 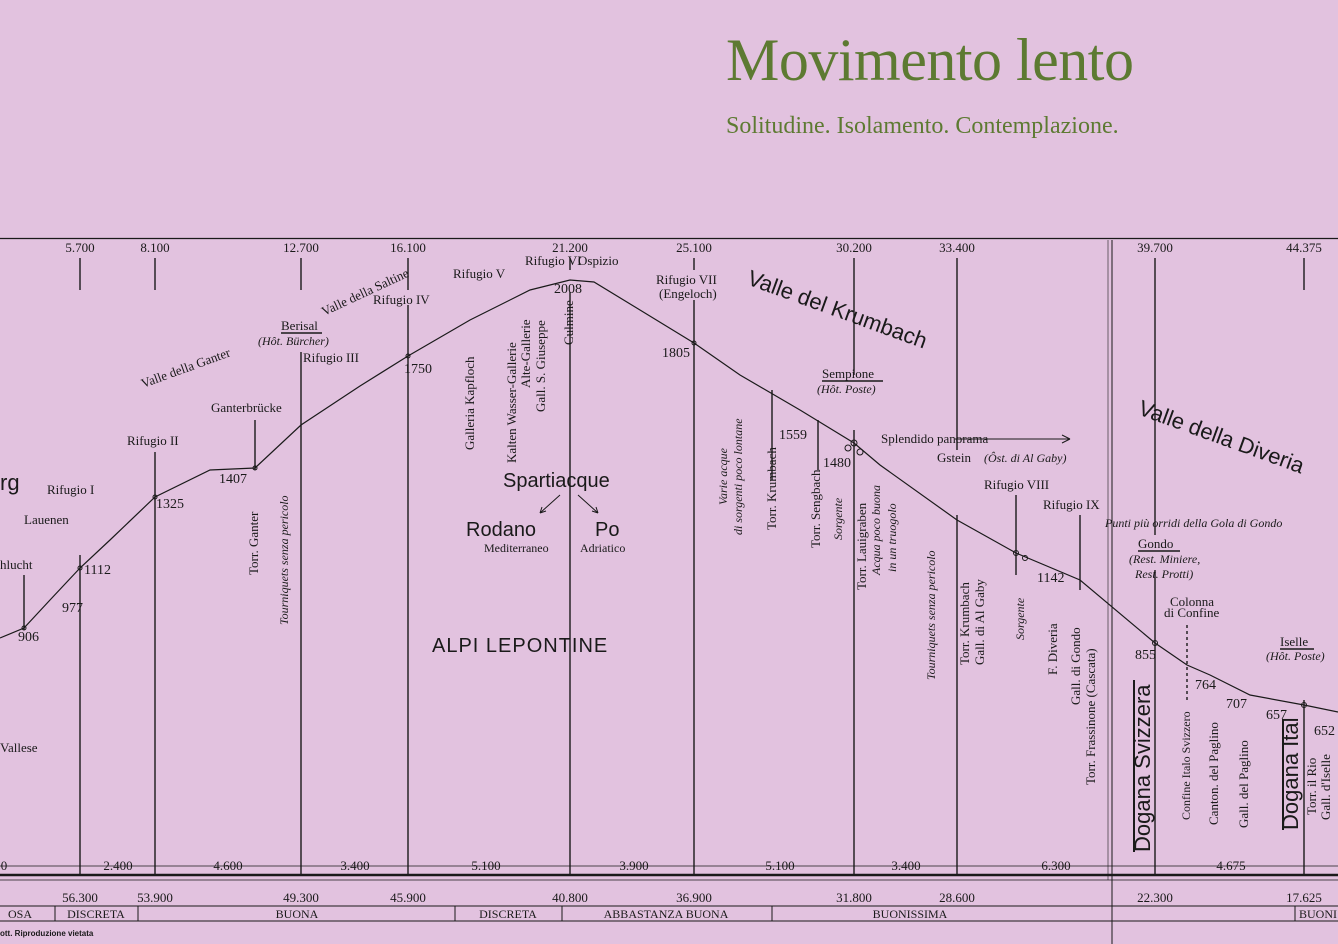 What do you see at coordinates (1155, 247) in the screenshot?
I see `top-km-label: 39.700` at bounding box center [1155, 247].